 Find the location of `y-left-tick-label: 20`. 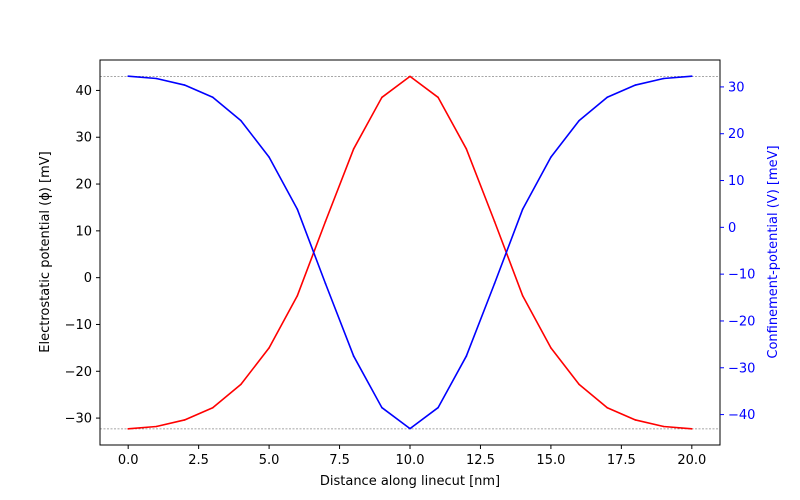

y-left-tick-label: 20 is located at coordinates (83, 185).